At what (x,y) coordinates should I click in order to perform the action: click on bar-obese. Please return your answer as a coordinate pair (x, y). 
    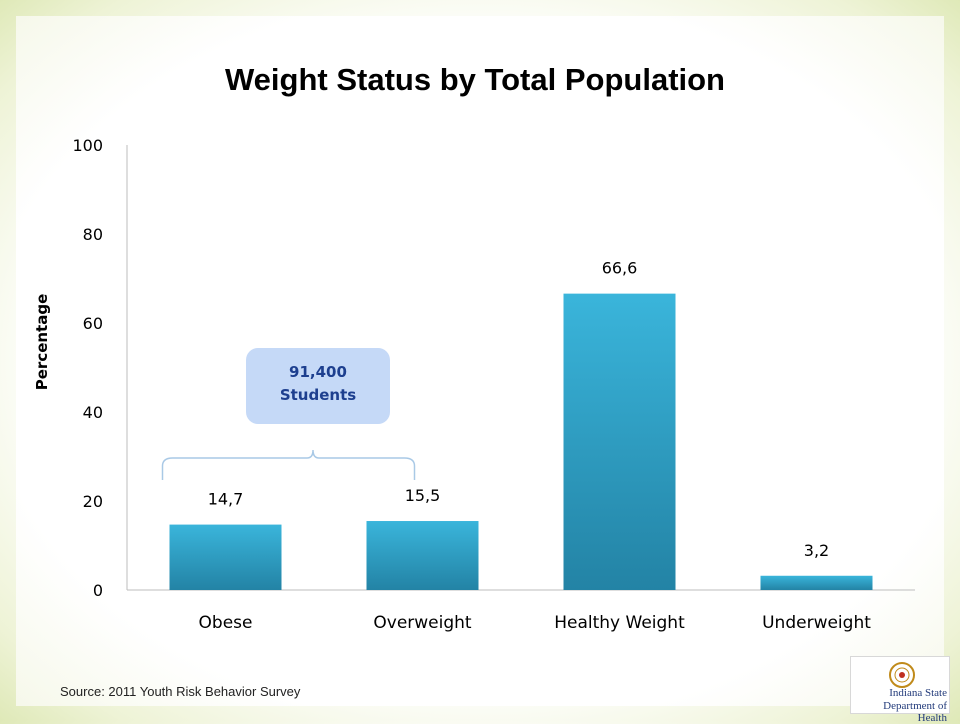
    Looking at the image, I should click on (225, 557).